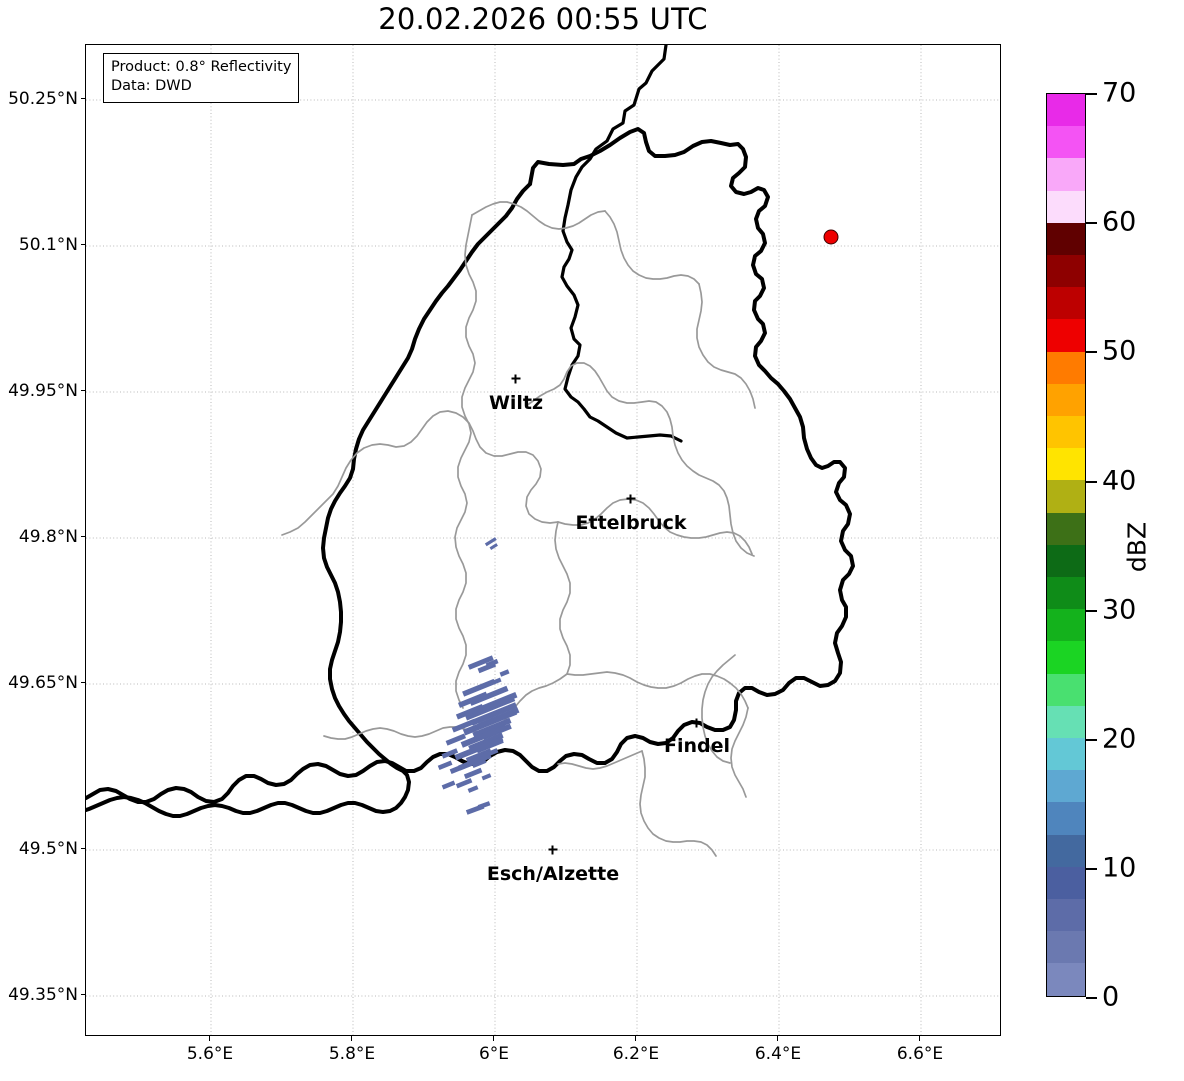  Describe the element at coordinates (636, 1054) in the screenshot. I see `lon-tick-label-3: 6.2°E` at that location.